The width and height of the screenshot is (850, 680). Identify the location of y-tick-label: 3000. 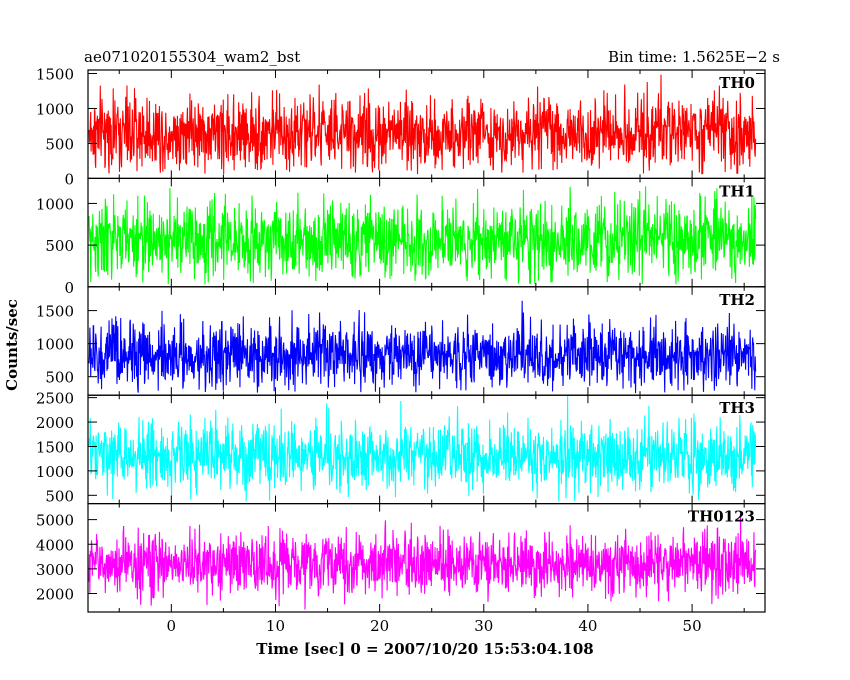
(55, 570).